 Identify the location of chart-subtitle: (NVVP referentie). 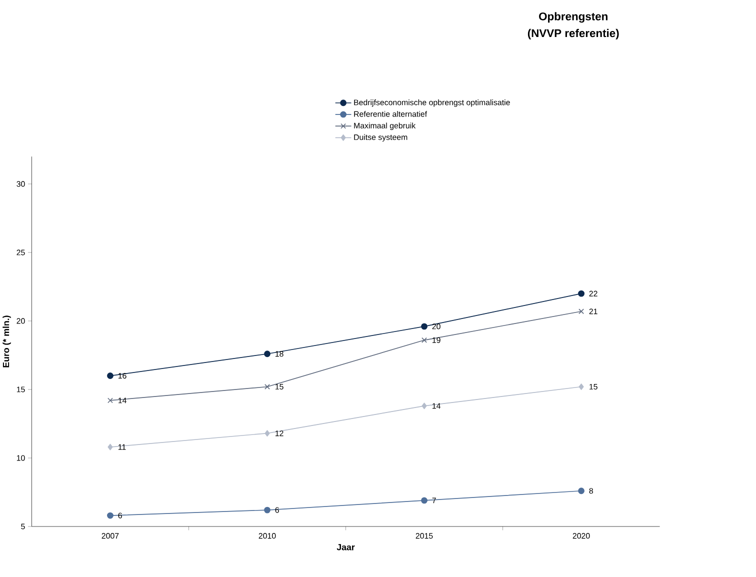
(573, 34).